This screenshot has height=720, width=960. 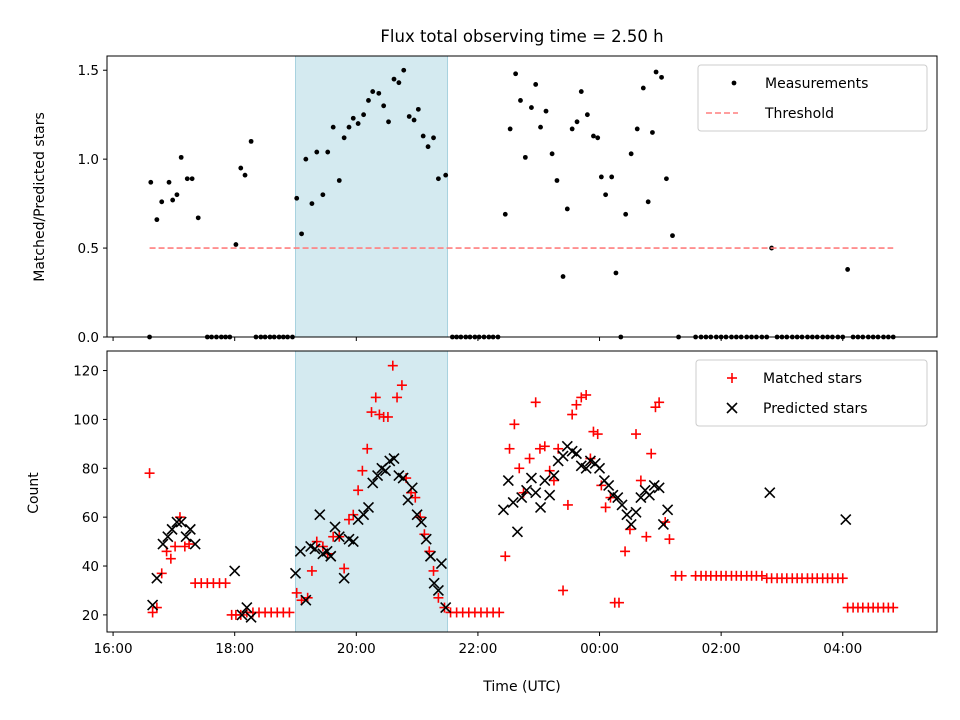 What do you see at coordinates (371, 491) in the screenshot?
I see `shade-rect` at bounding box center [371, 491].